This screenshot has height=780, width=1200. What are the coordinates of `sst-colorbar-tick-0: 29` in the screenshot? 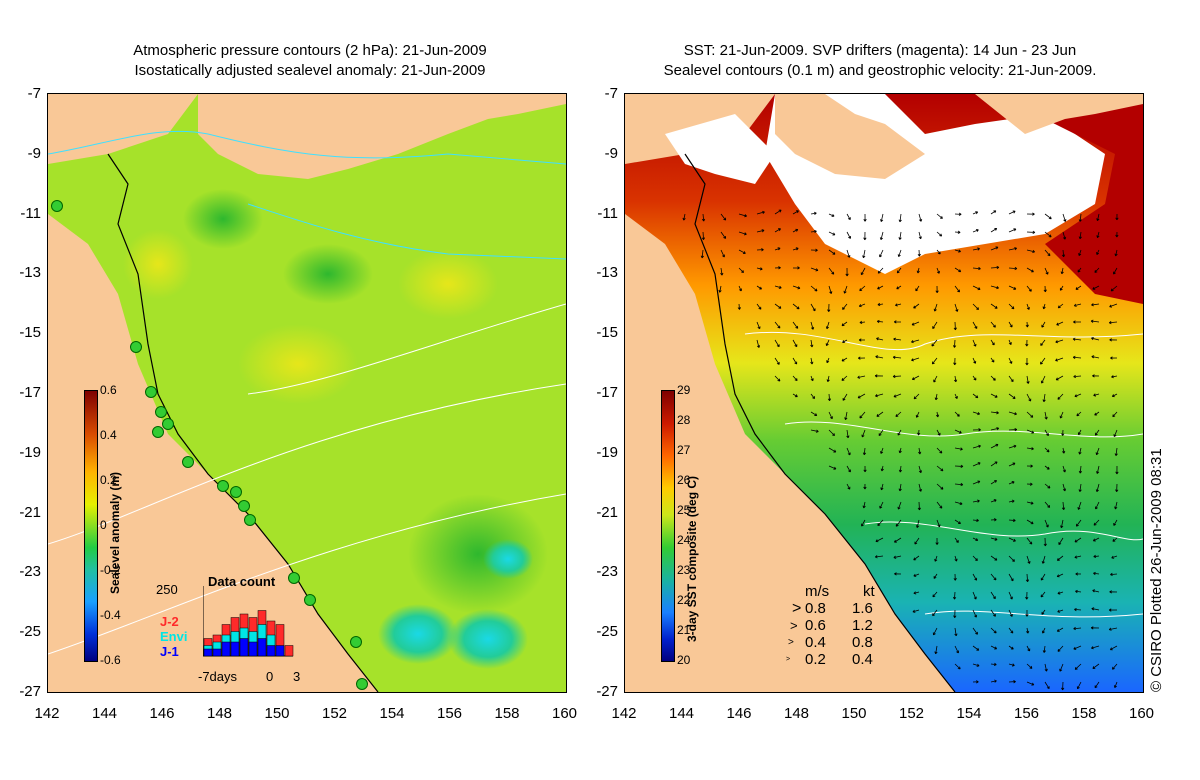 It's located at (684, 390).